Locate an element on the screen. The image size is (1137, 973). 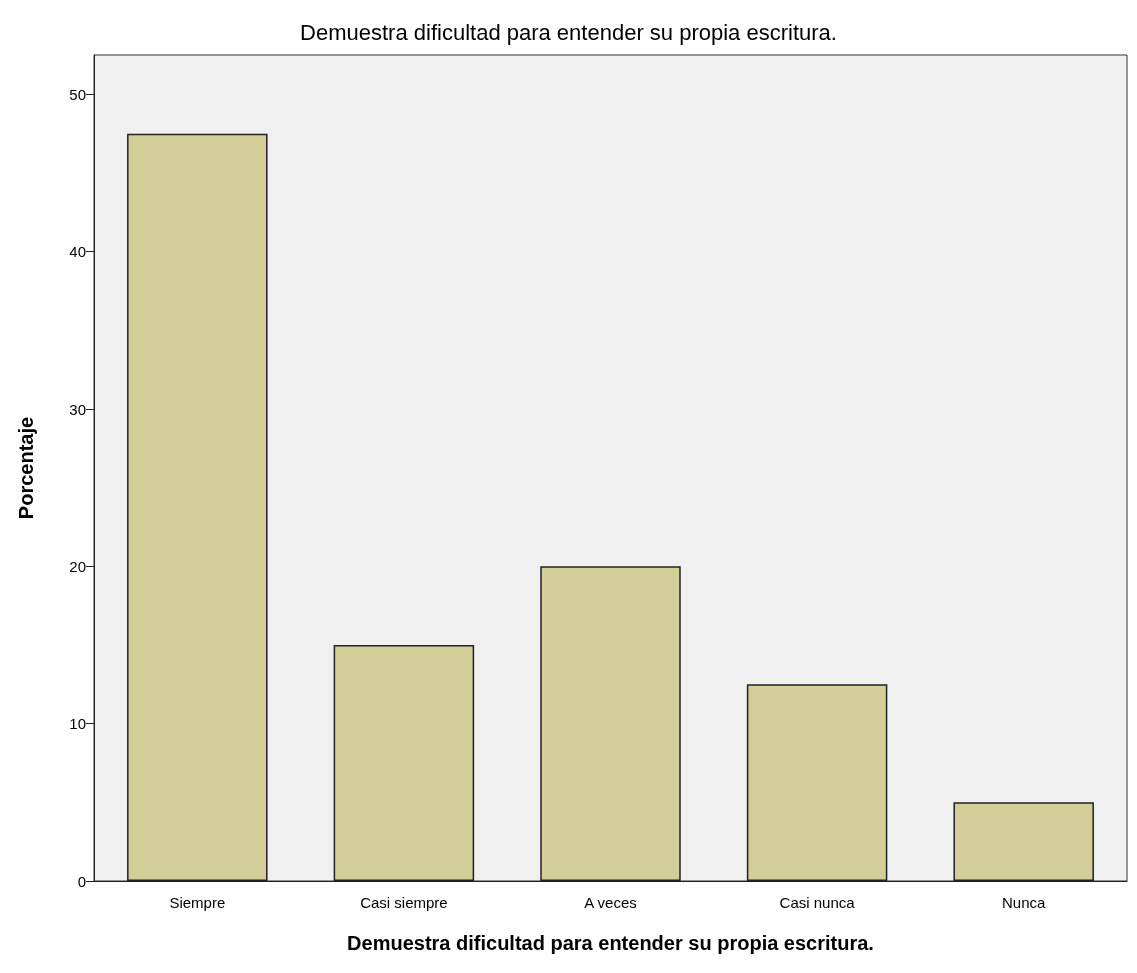
x-tick-label: Casi siempre is located at coordinates (404, 902).